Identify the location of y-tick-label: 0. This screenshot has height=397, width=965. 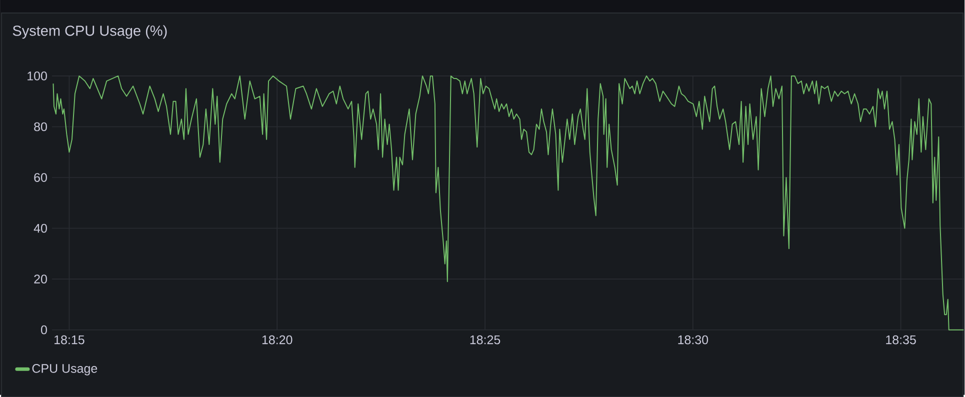
(44, 329).